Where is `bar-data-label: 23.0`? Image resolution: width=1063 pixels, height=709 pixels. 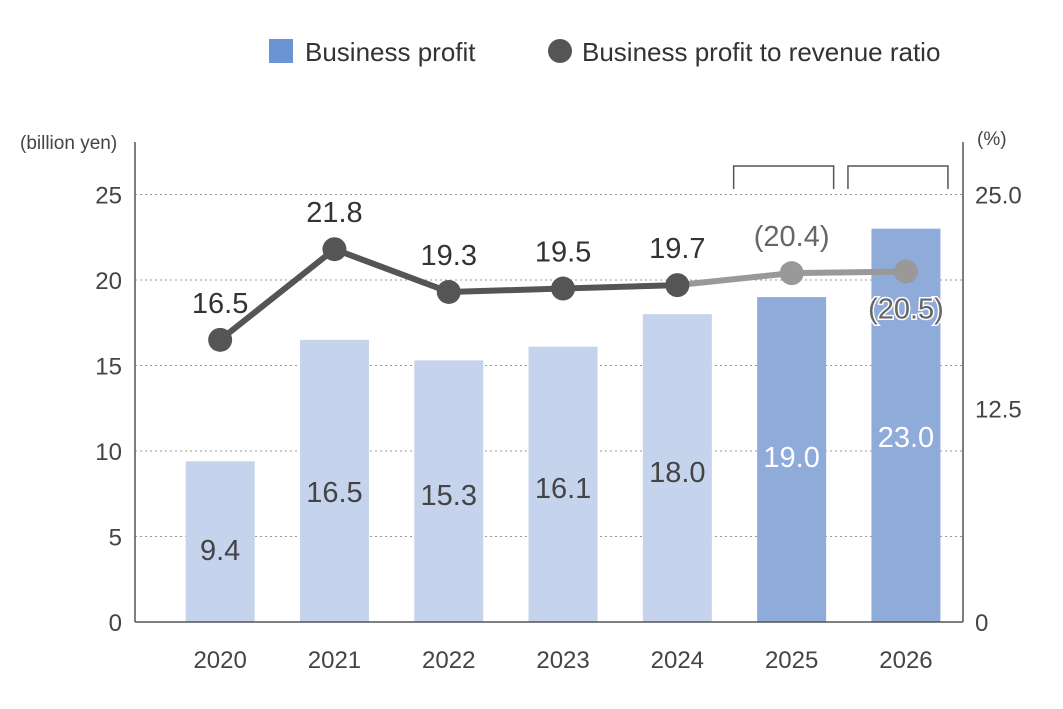 bar-data-label: 23.0 is located at coordinates (906, 438).